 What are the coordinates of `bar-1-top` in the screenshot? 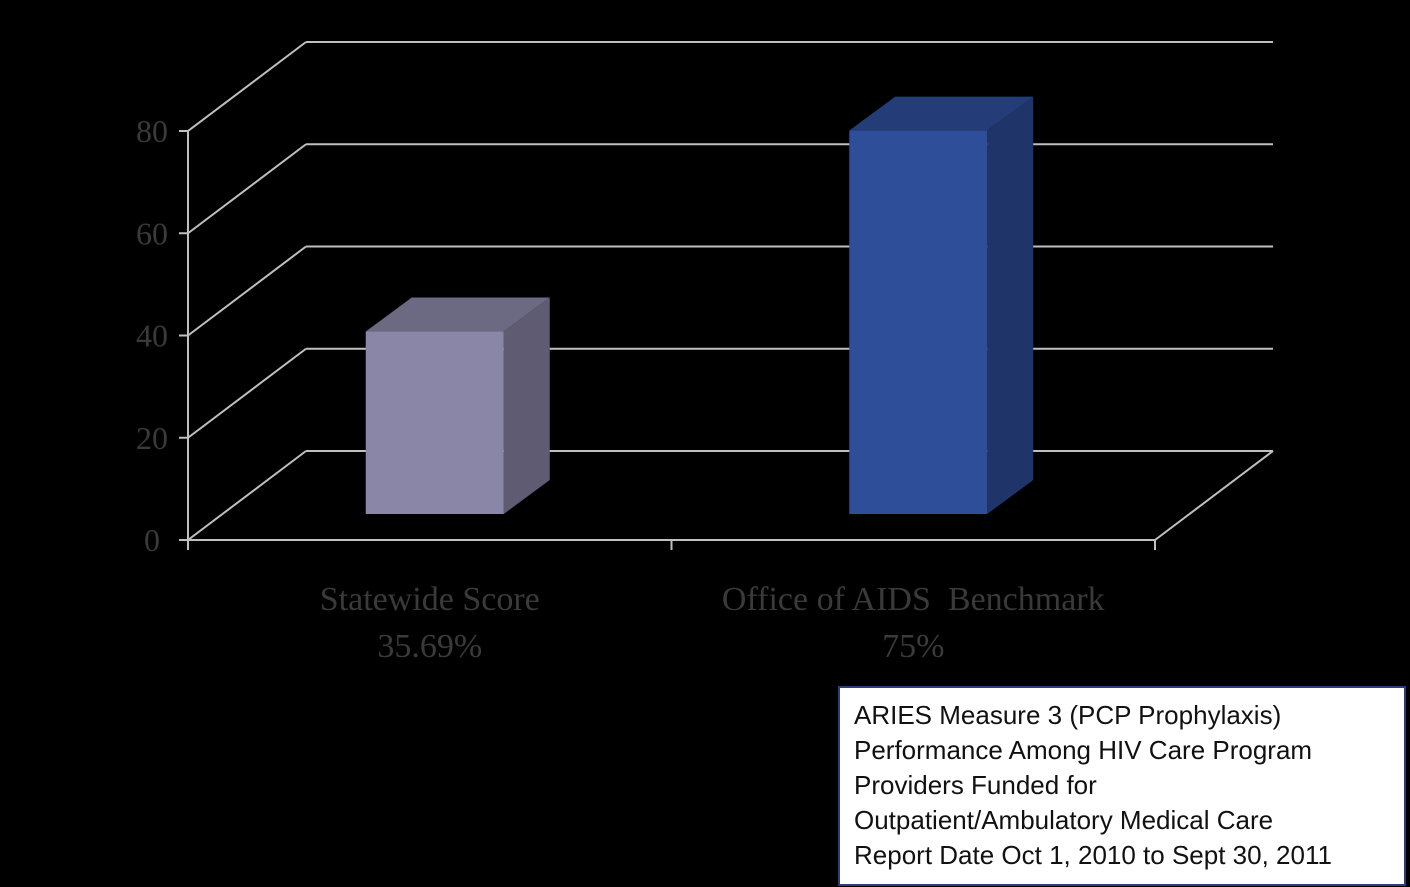 It's located at (457, 314).